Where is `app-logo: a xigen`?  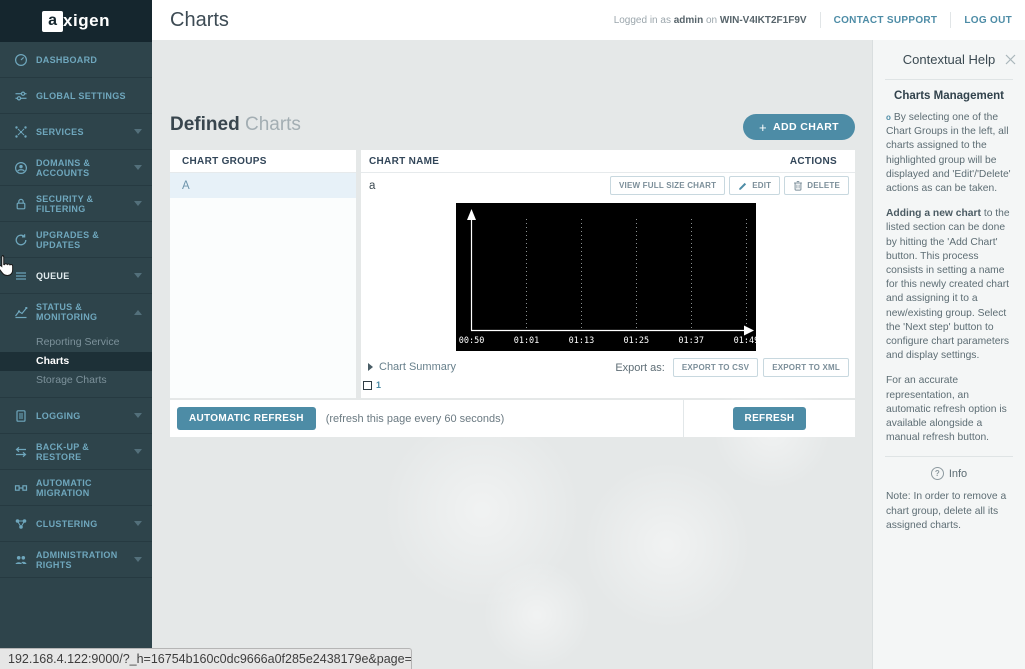 app-logo: a xigen is located at coordinates (76, 21).